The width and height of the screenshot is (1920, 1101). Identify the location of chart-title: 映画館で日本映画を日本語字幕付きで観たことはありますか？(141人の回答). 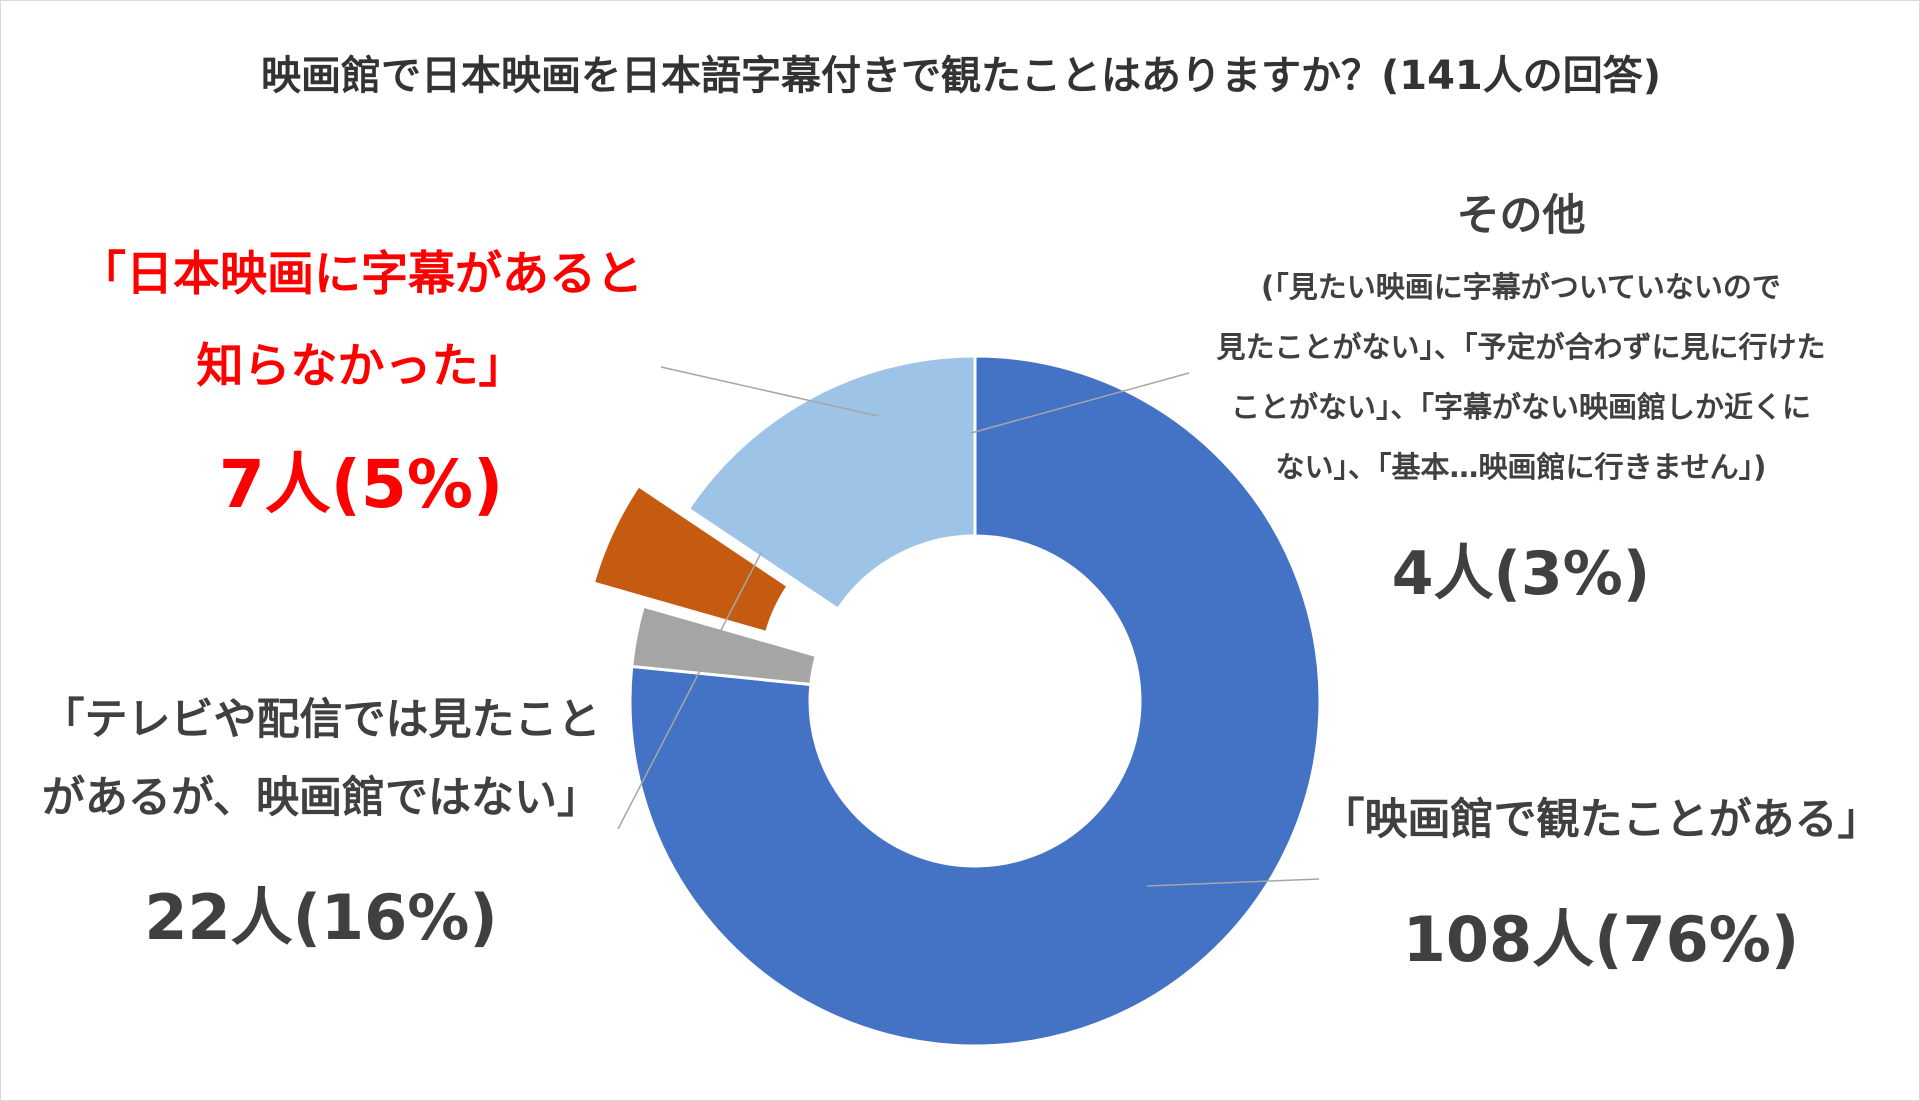
(961, 76).